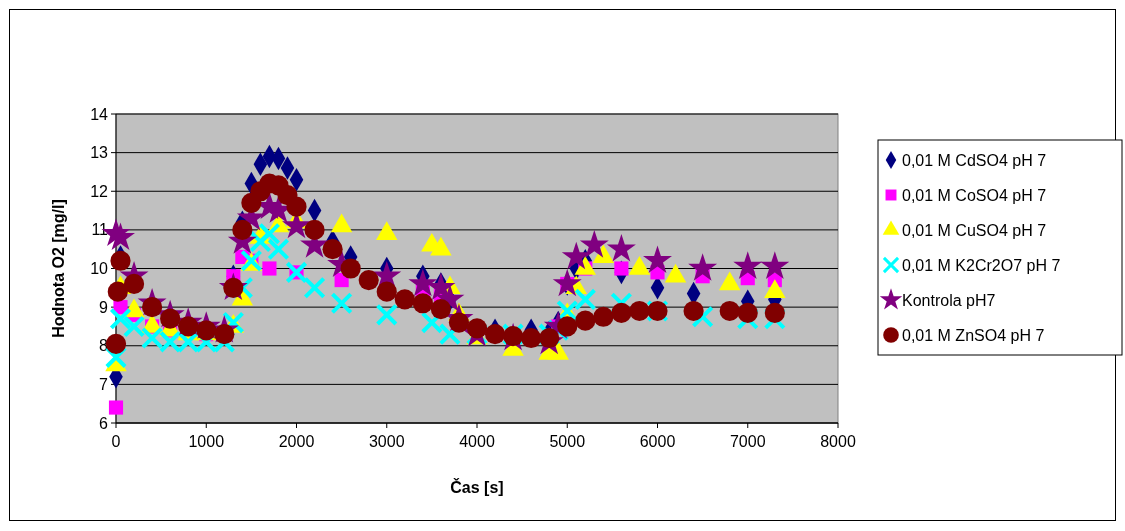  Describe the element at coordinates (567, 441) in the screenshot. I see `x-tick-label: 5000` at that location.